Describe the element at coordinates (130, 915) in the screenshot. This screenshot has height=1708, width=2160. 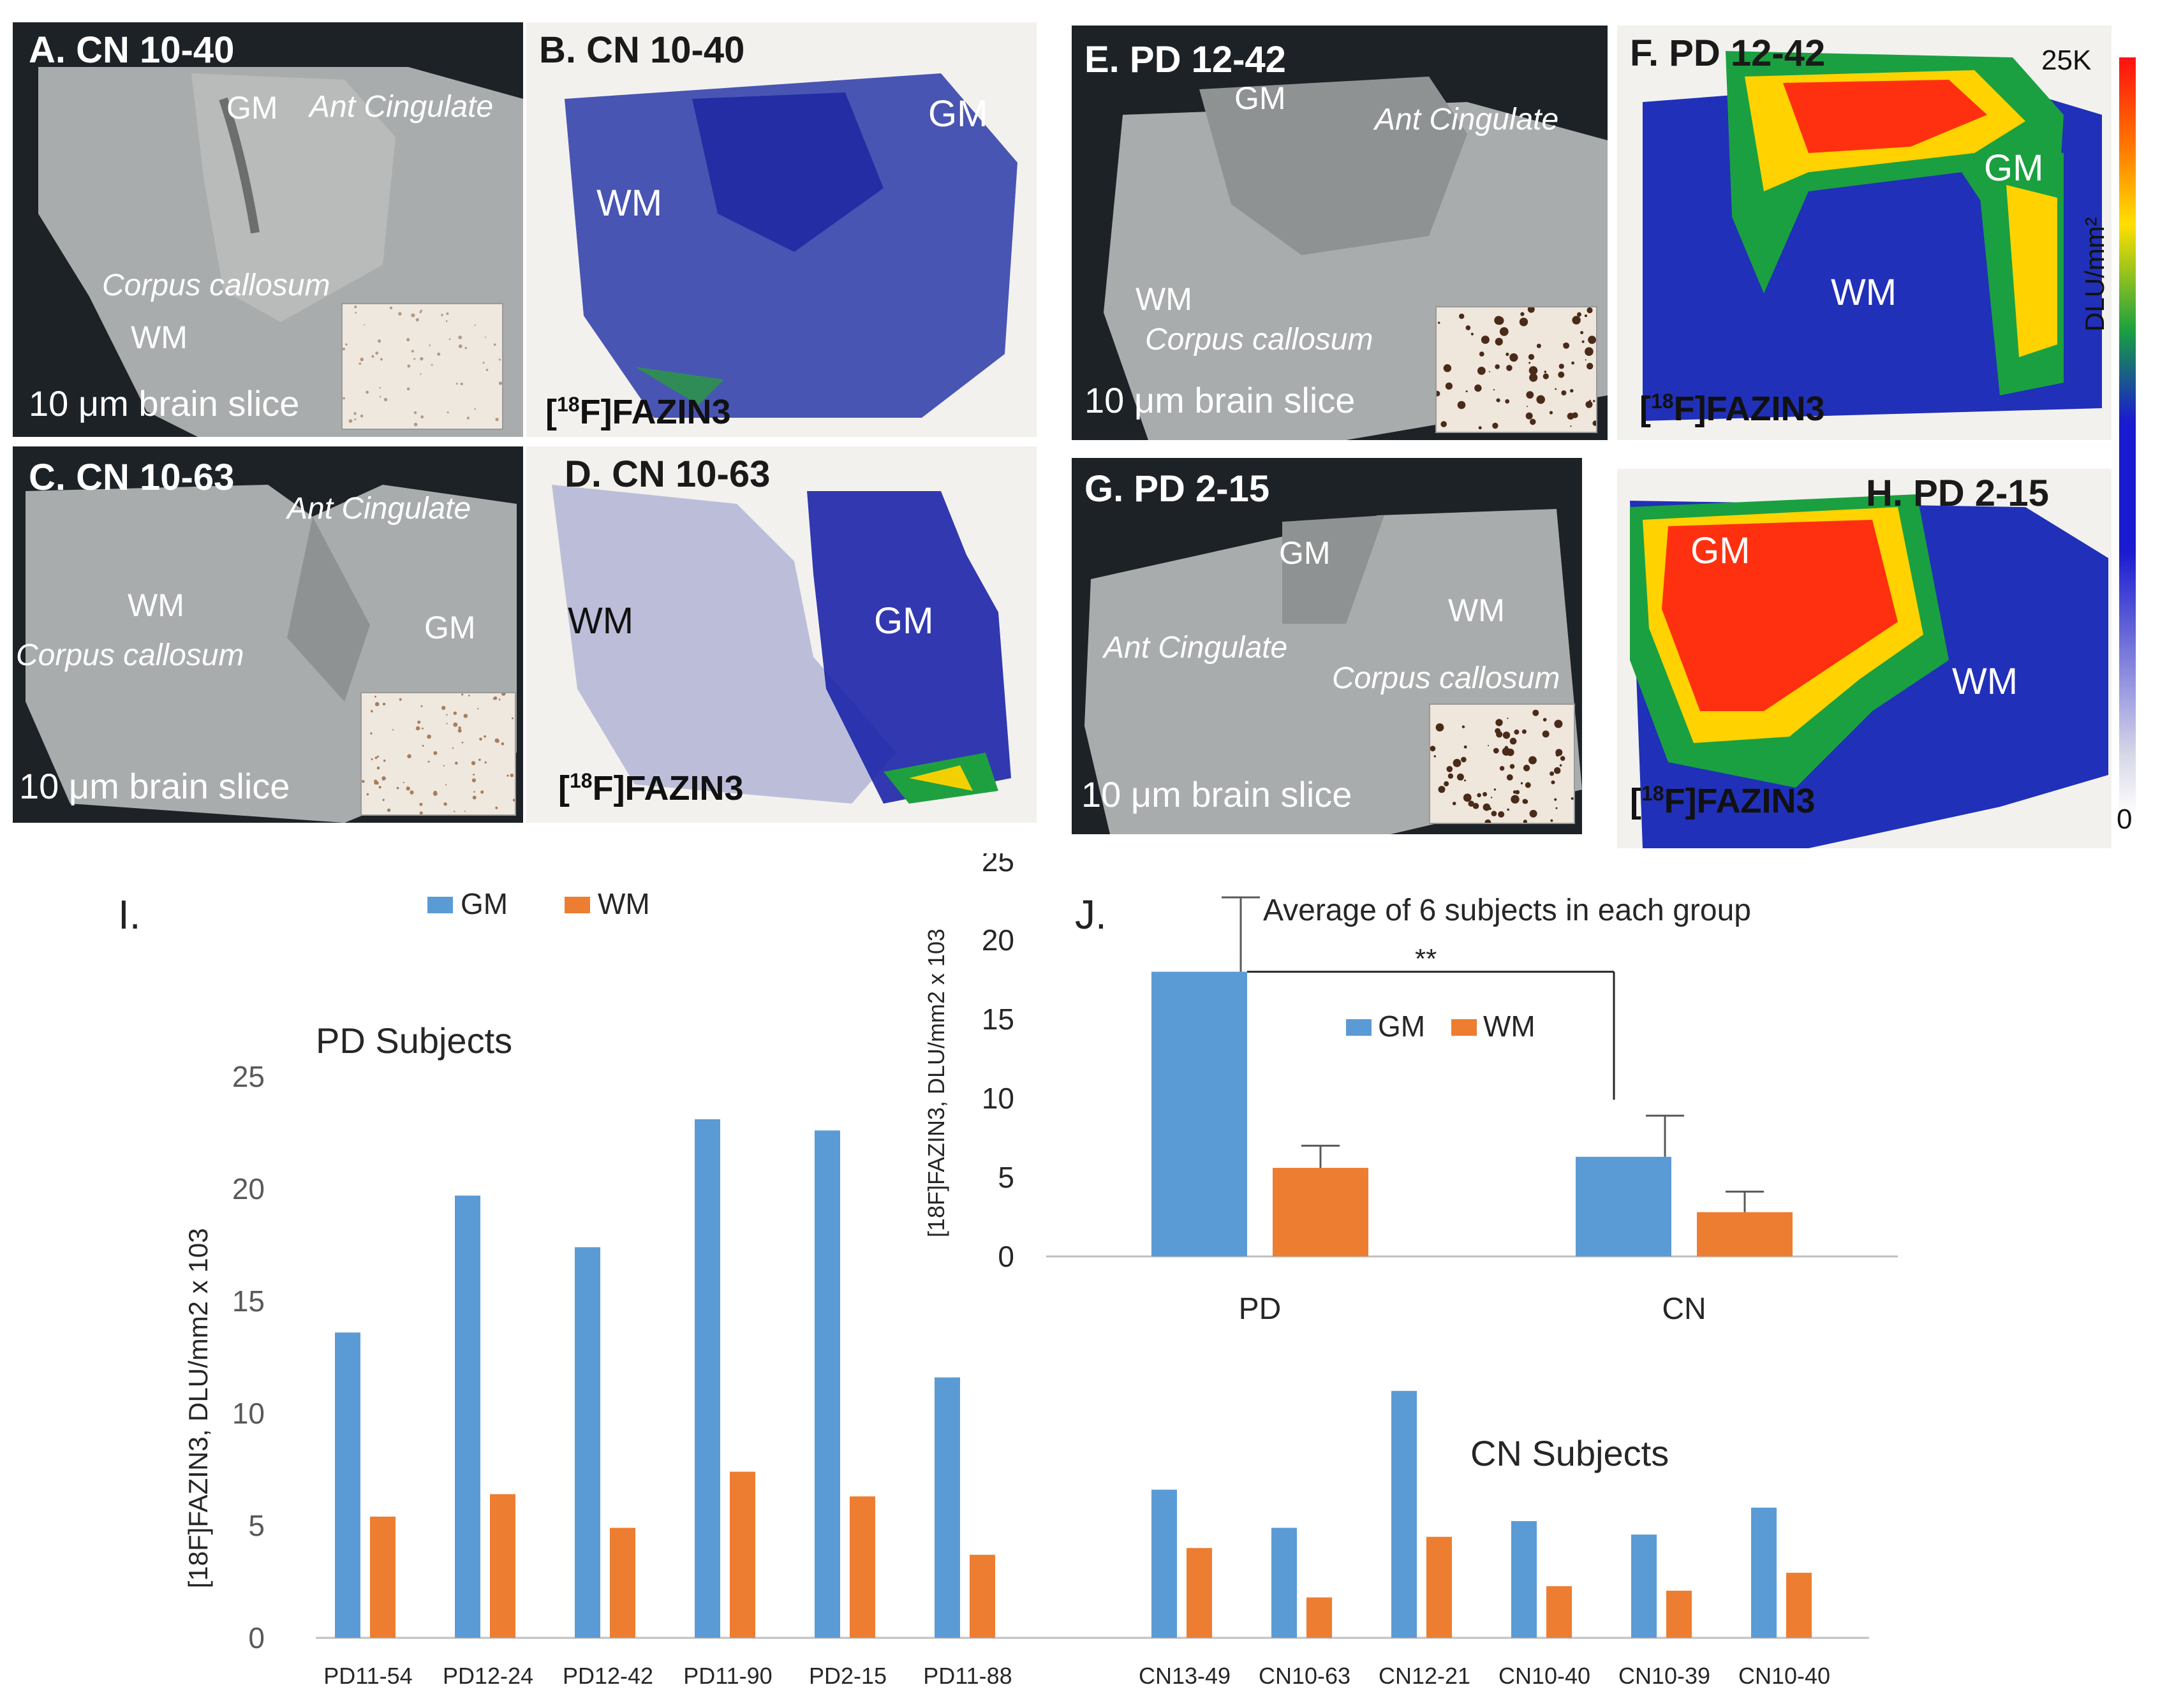
I see `chart-i-panel-label: I.` at that location.